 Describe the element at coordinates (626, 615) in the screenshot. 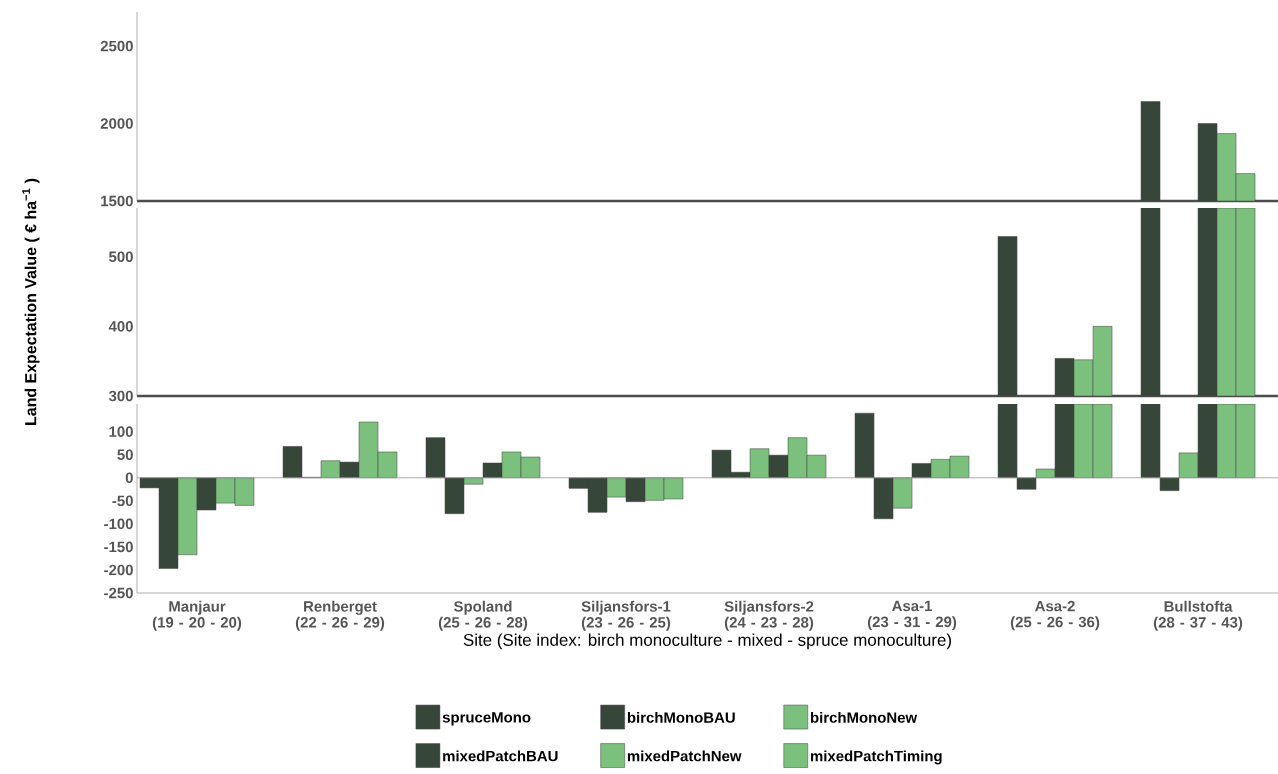

I see `x-tick-label: Siljansfors-1 (23 - 26 - 25)` at that location.